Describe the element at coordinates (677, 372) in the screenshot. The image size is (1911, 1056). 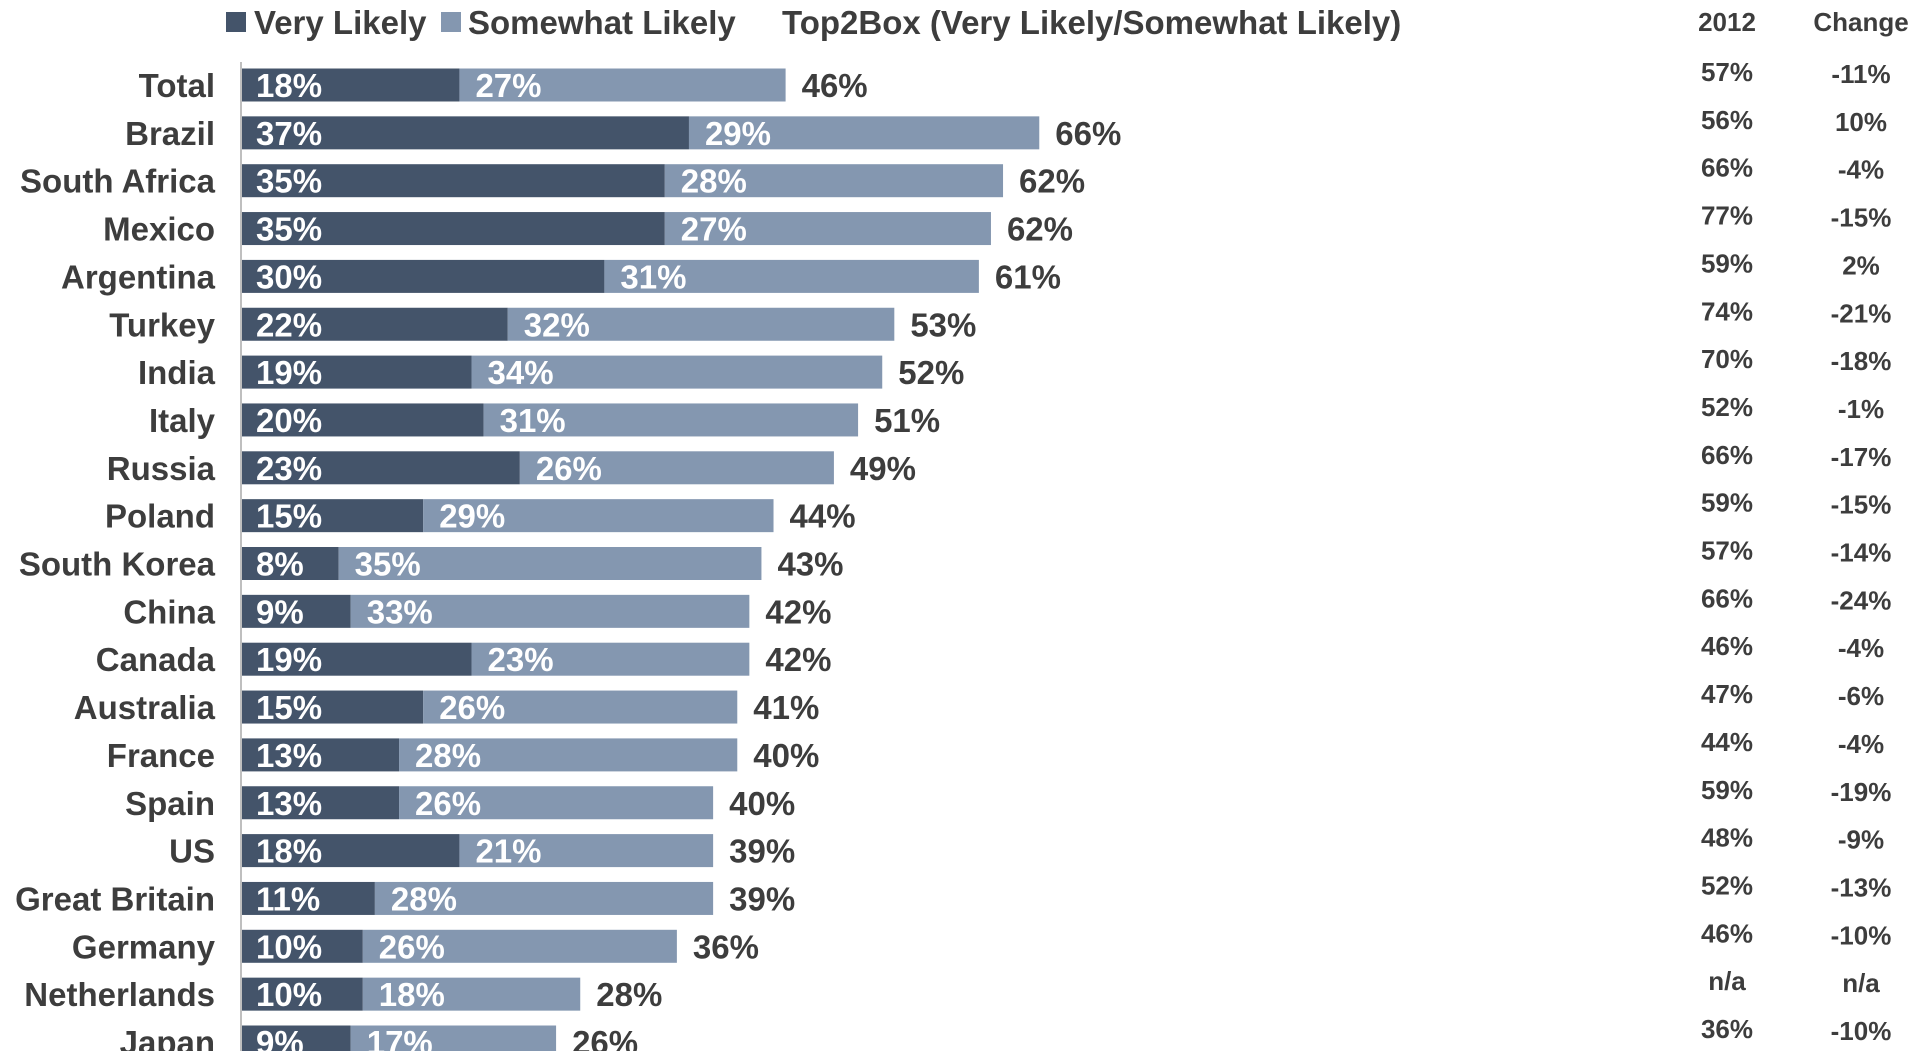
I see `bar-somewhat-likely-india` at that location.